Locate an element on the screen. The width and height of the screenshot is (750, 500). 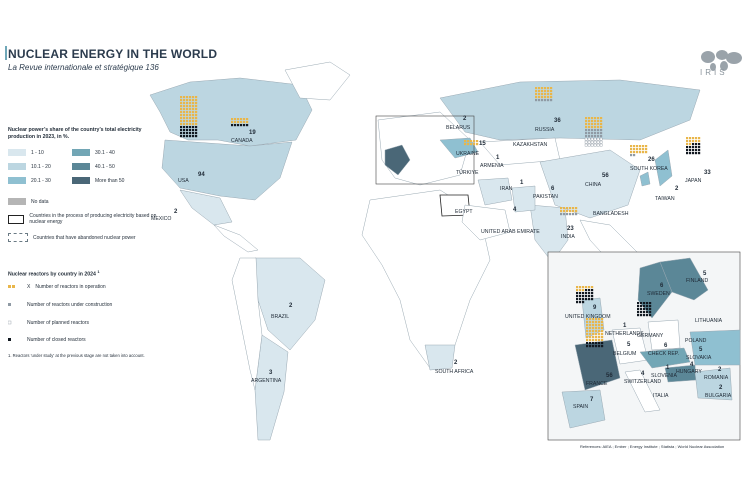
count-romania: 2 is located at coordinates (720, 370).